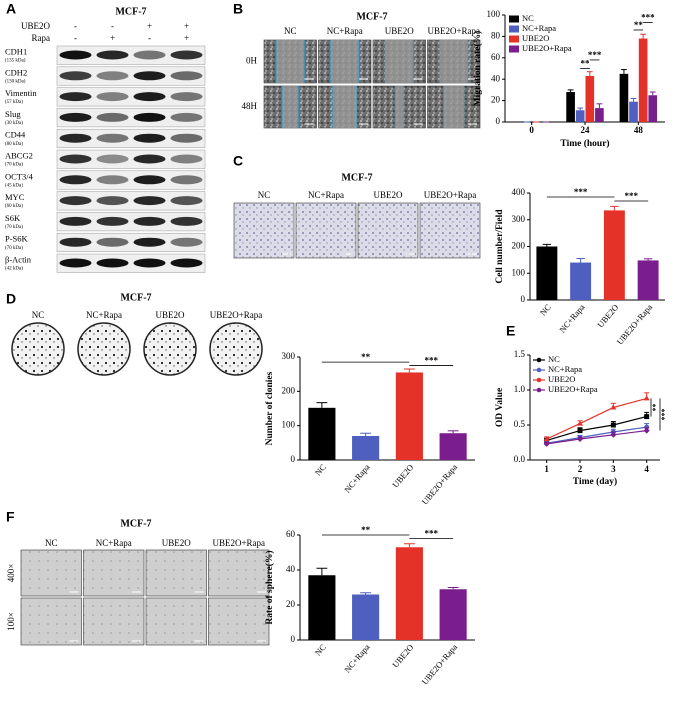 The height and width of the screenshot is (708, 685). I want to click on x-tick-label: 1, so click(546, 469).